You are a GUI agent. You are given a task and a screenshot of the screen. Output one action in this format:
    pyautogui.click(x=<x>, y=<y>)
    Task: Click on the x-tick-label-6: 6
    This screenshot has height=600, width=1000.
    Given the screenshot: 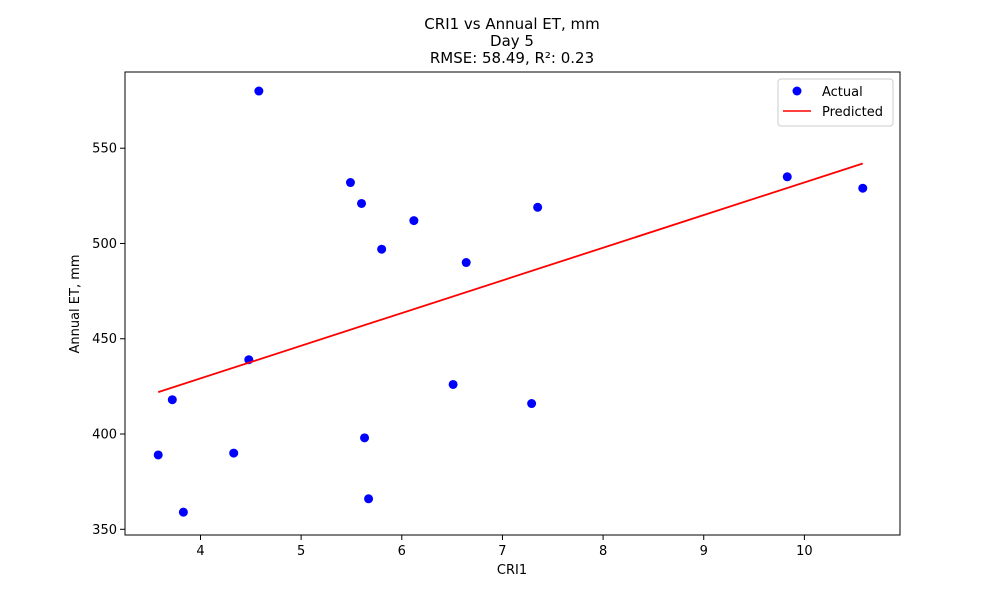 What is the action you would take?
    pyautogui.click(x=402, y=551)
    